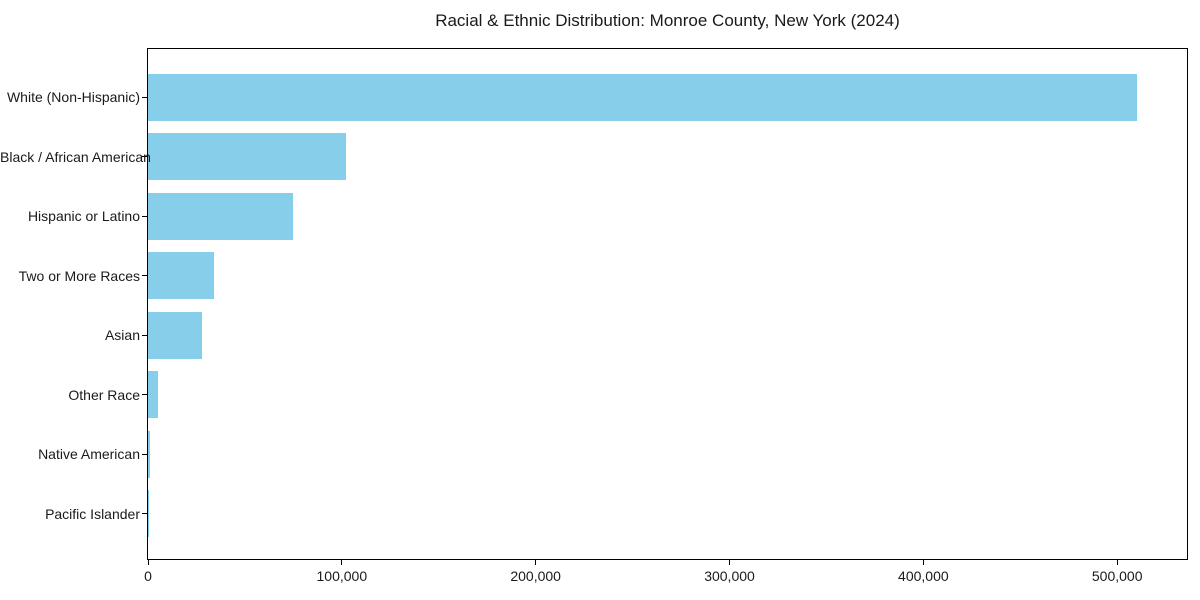 This screenshot has height=600, width=1200. I want to click on y-axis-tick-label: Pacific Islander, so click(92, 513).